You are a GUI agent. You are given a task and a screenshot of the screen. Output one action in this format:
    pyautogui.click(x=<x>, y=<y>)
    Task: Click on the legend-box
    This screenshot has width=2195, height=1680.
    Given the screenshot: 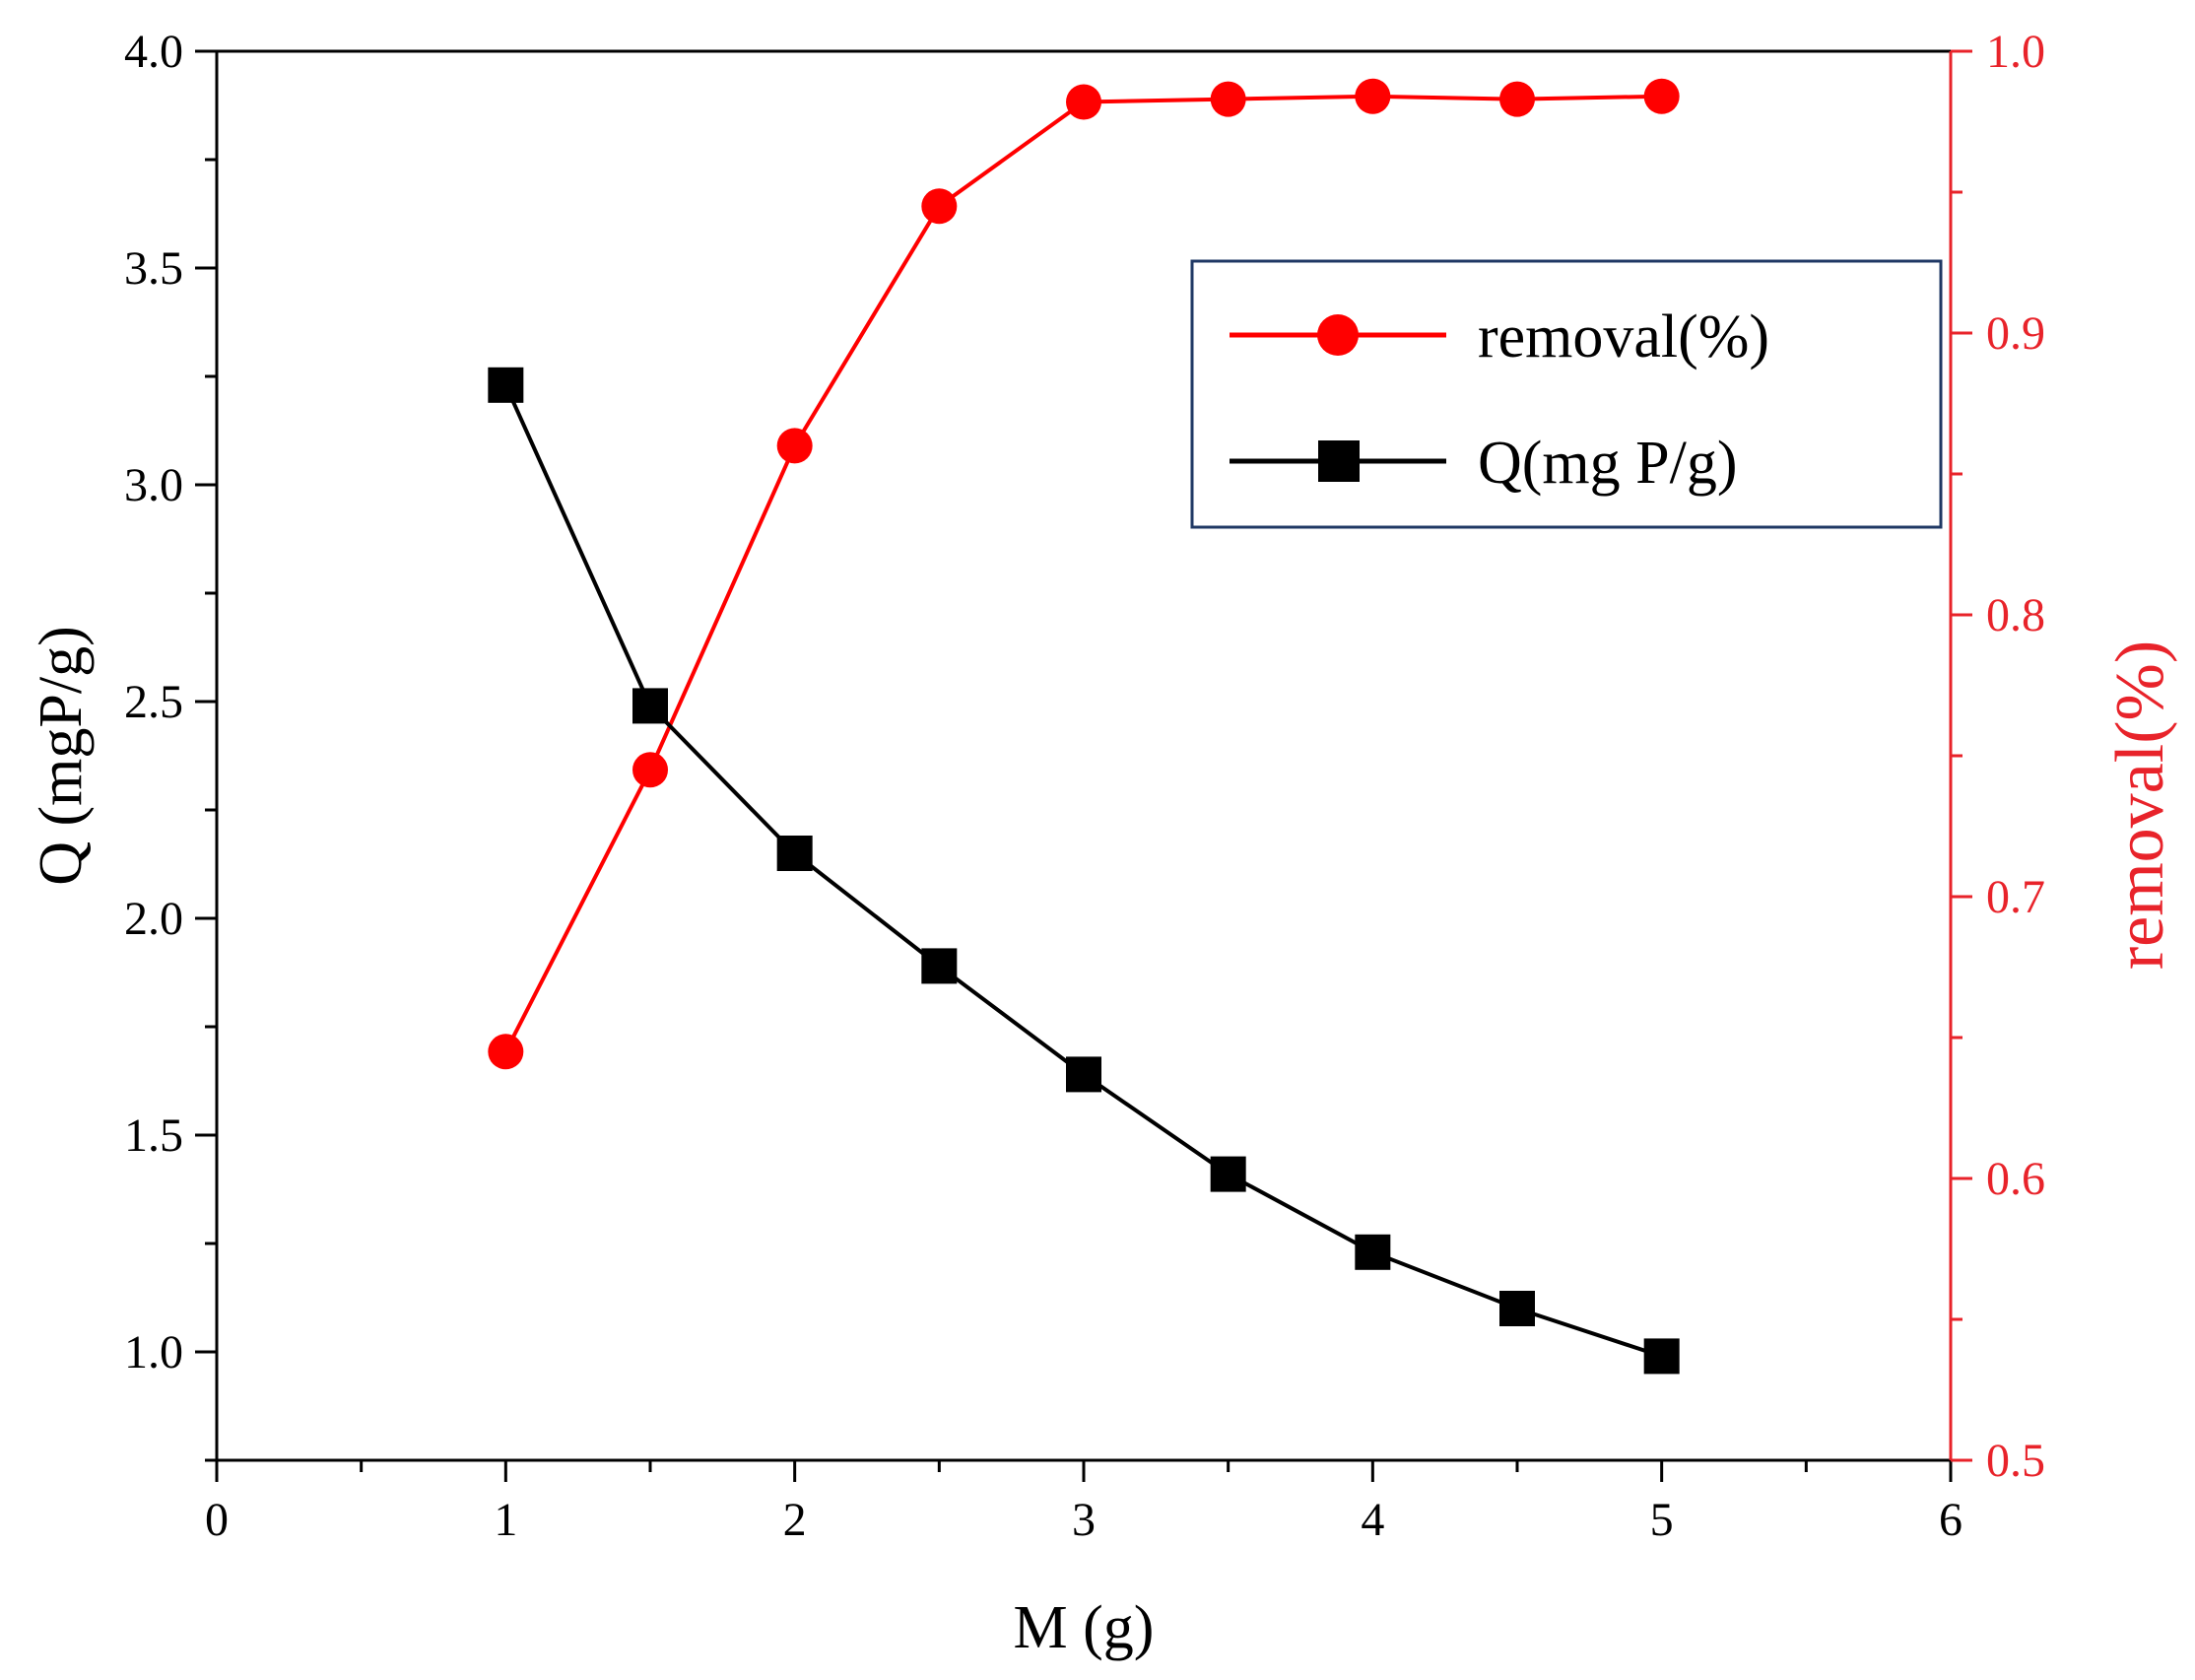 What is the action you would take?
    pyautogui.click(x=1566, y=394)
    